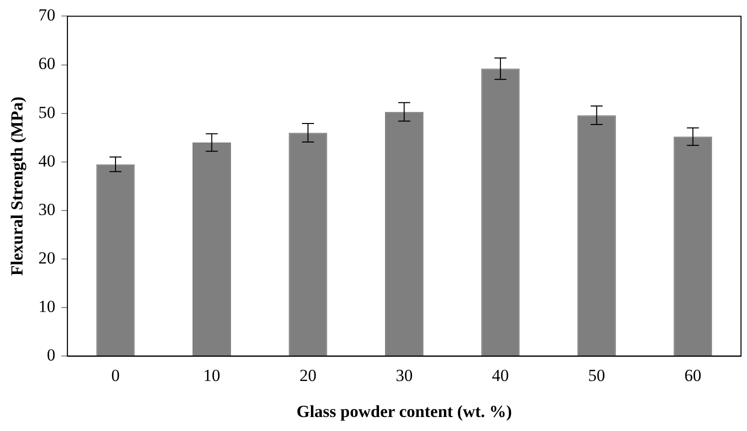 The height and width of the screenshot is (431, 747). I want to click on y-tick-label: 0, so click(51, 355).